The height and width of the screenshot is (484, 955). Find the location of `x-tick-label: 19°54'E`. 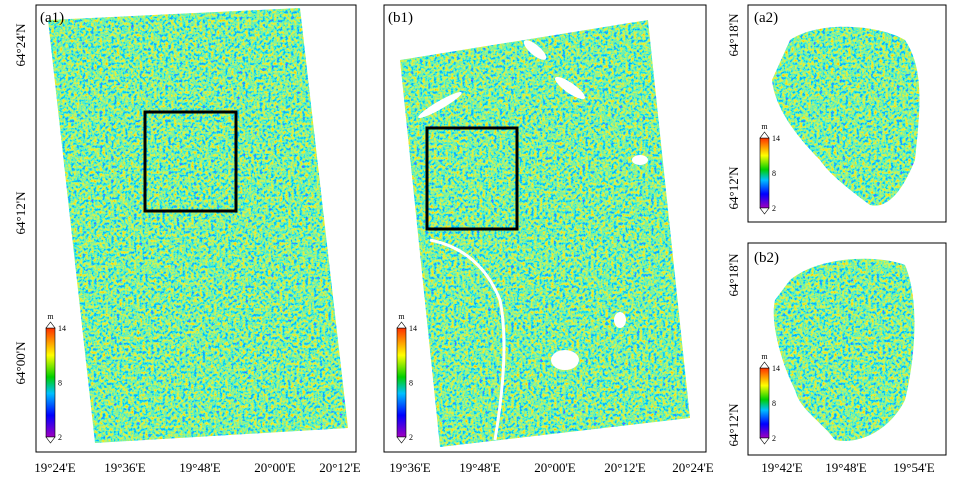

x-tick-label: 19°54'E is located at coordinates (914, 467).